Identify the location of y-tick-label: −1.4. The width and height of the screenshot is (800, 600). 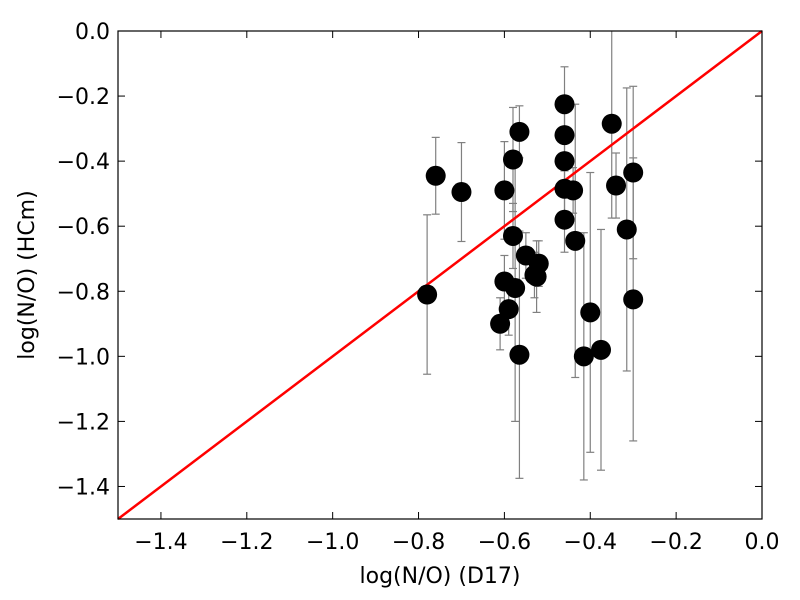
(83, 487).